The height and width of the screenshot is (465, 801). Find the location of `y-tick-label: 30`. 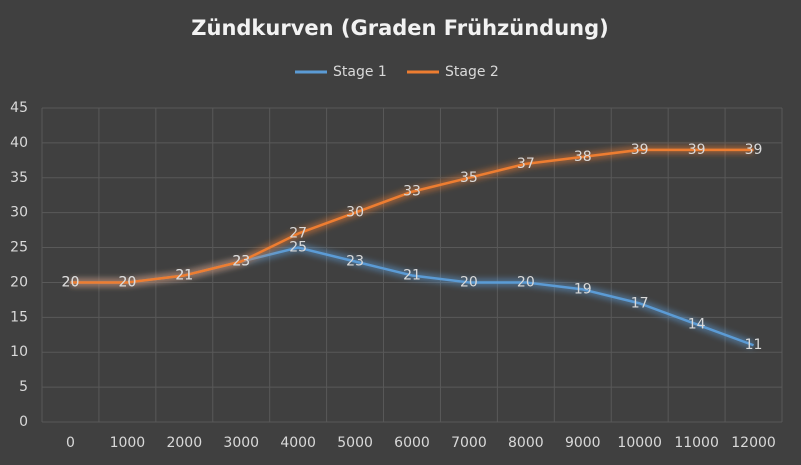

y-tick-label: 30 is located at coordinates (19, 213).